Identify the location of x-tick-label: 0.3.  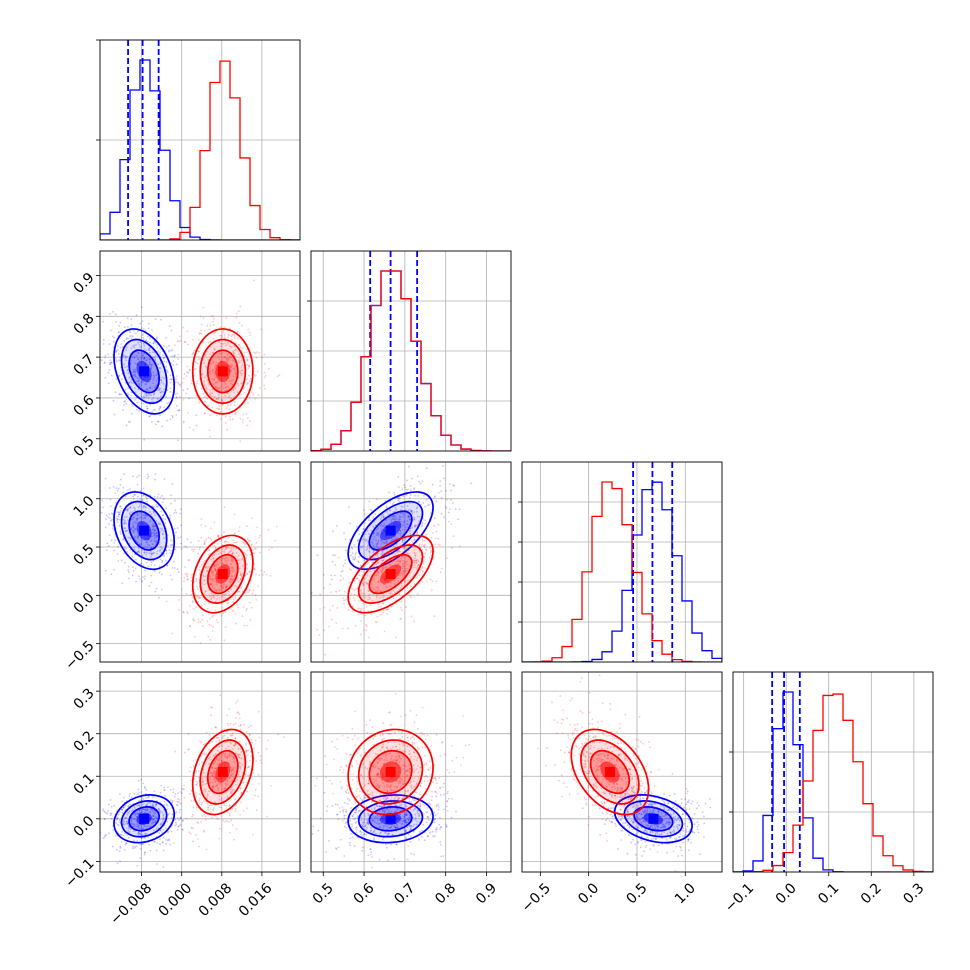
(913, 893).